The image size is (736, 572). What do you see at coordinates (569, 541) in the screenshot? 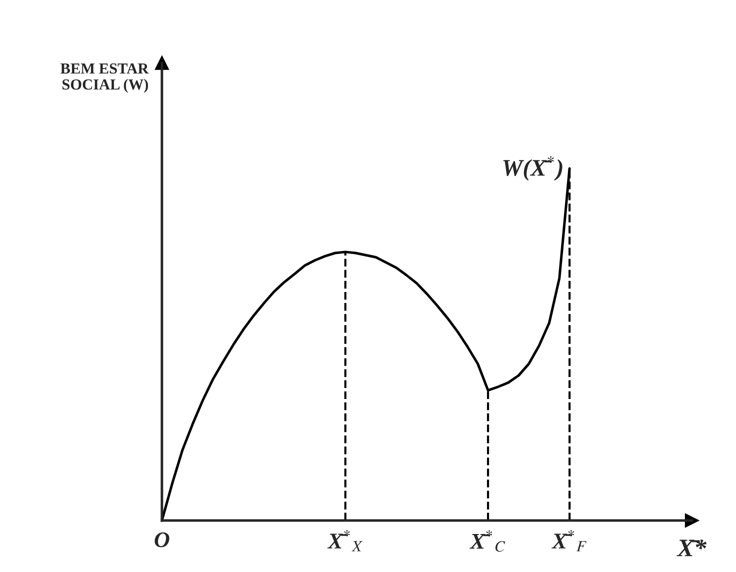
I see `x-tick-label: X̄$^{*}$$_{F}$` at bounding box center [569, 541].